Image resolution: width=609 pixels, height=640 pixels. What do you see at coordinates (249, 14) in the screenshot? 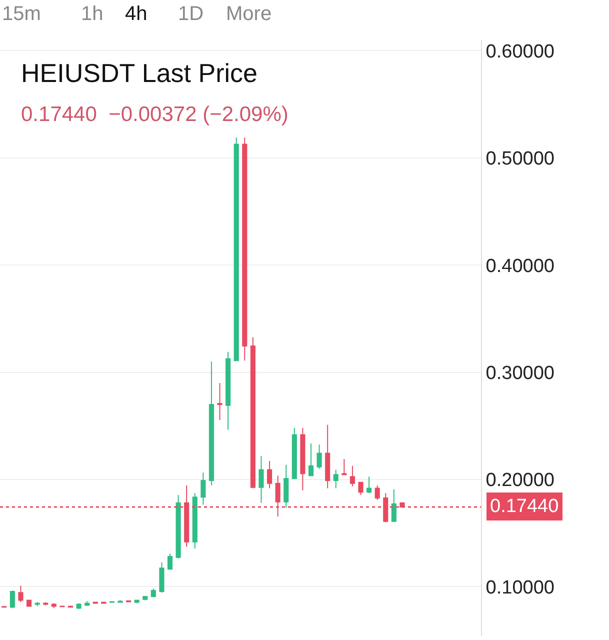
I see `text: More` at bounding box center [249, 14].